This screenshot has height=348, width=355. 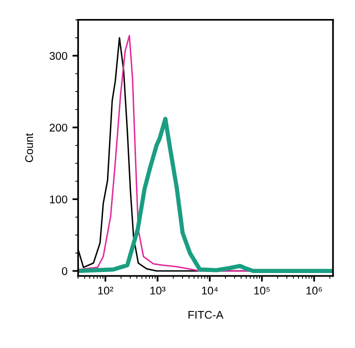 I want to click on x-tick-label: 10⁴, so click(x=210, y=290).